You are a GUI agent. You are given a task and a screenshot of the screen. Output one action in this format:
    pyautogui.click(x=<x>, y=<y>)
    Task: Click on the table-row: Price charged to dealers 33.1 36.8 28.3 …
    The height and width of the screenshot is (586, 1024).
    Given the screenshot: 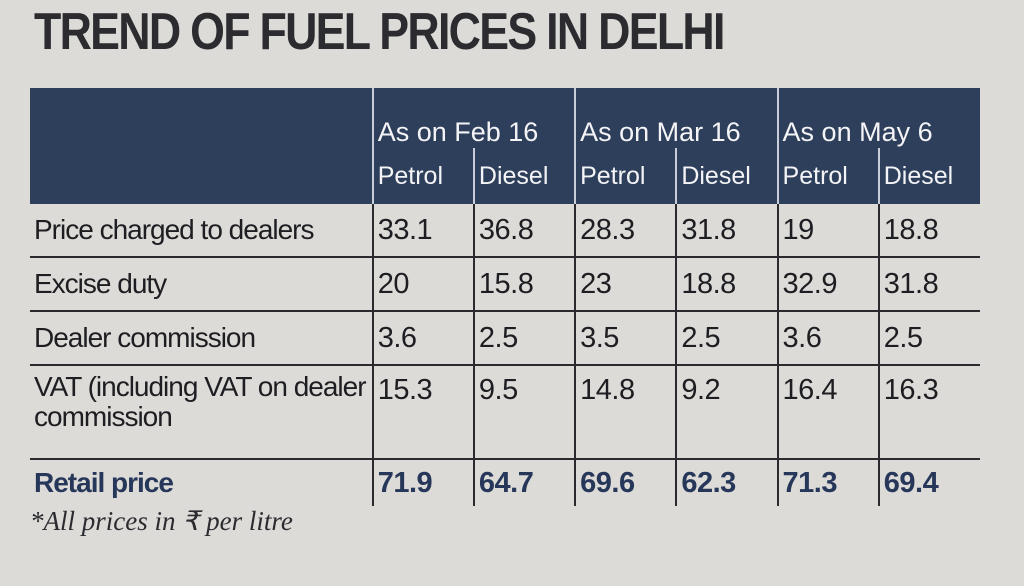 What is the action you would take?
    pyautogui.click(x=505, y=231)
    